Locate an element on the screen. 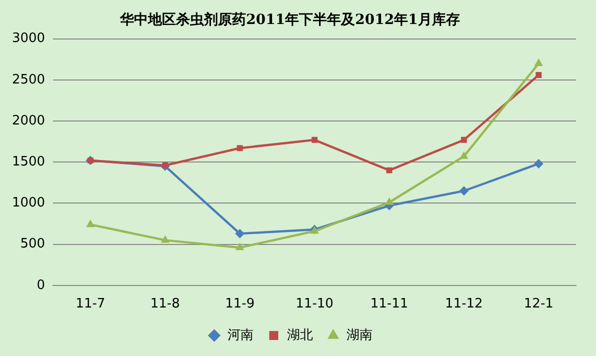 This screenshot has width=596, height=356. y-tick-label: 2500 is located at coordinates (29, 80).